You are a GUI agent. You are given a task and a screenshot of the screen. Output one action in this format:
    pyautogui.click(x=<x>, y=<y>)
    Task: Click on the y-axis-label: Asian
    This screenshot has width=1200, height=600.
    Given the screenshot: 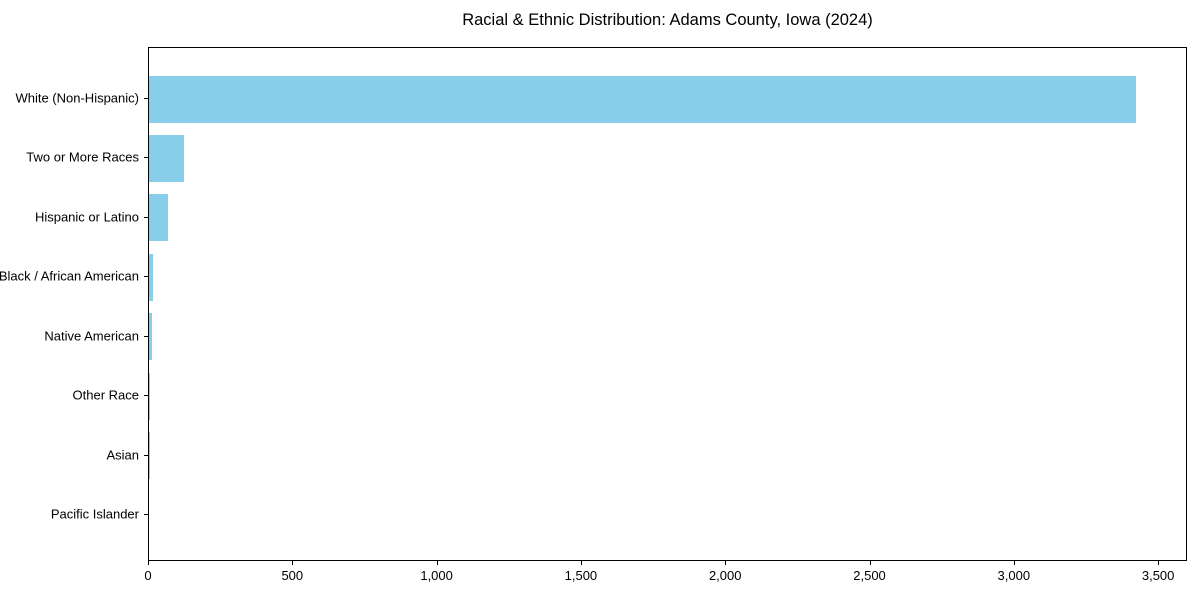 What is the action you would take?
    pyautogui.click(x=122, y=455)
    